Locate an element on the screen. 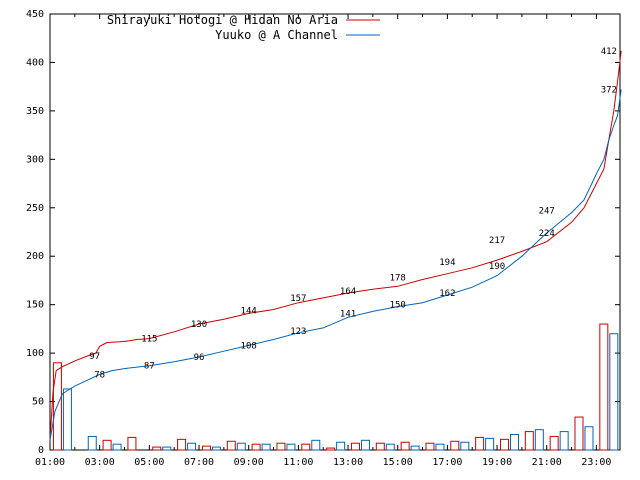 The width and height of the screenshot is (640, 480). x-tick-label: 15:00 is located at coordinates (398, 462).